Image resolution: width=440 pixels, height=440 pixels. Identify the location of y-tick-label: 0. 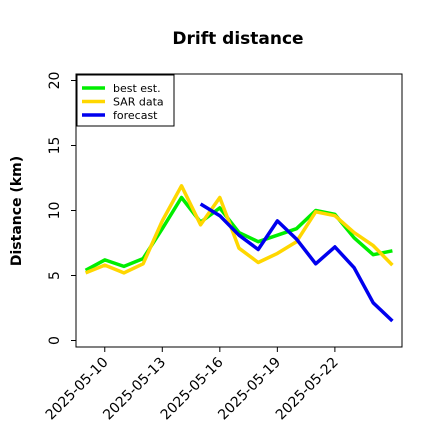
(55, 340).